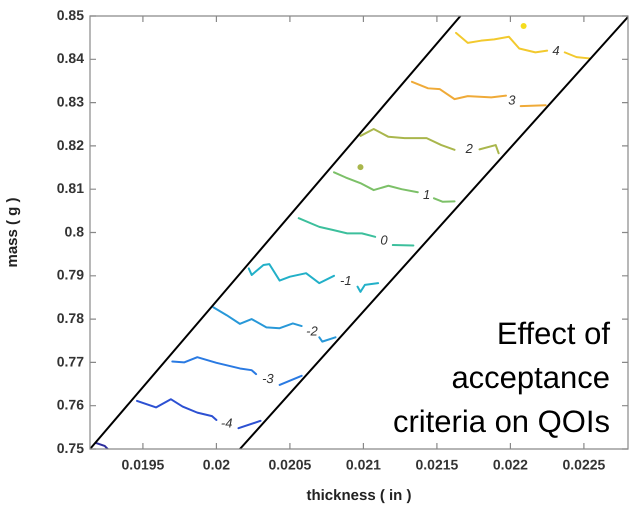 The image size is (633, 509). What do you see at coordinates (268, 378) in the screenshot?
I see `series-label: -3` at bounding box center [268, 378].